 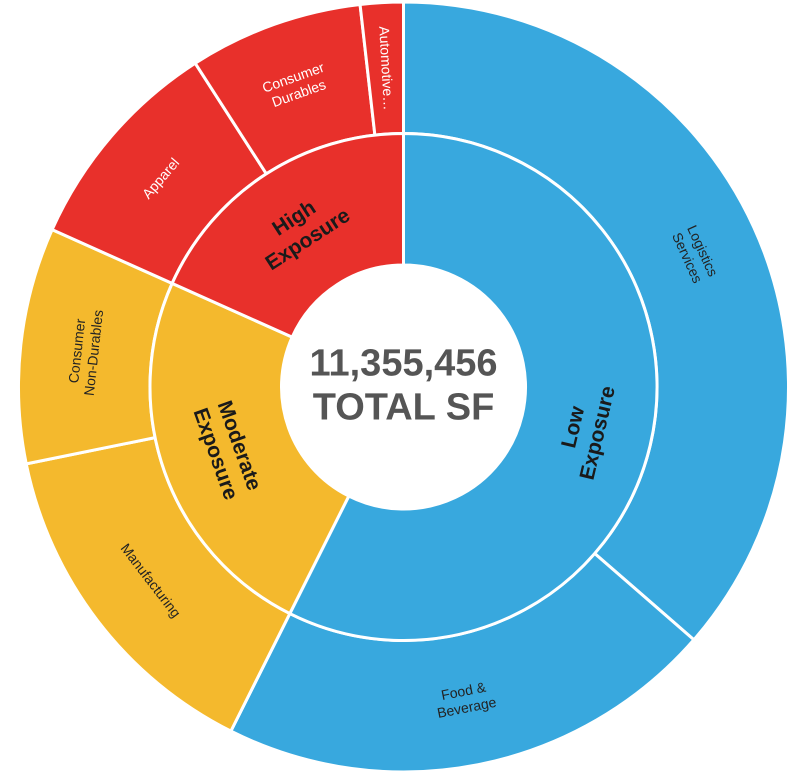 I want to click on slice-label: Low Exposure, so click(x=588, y=433).